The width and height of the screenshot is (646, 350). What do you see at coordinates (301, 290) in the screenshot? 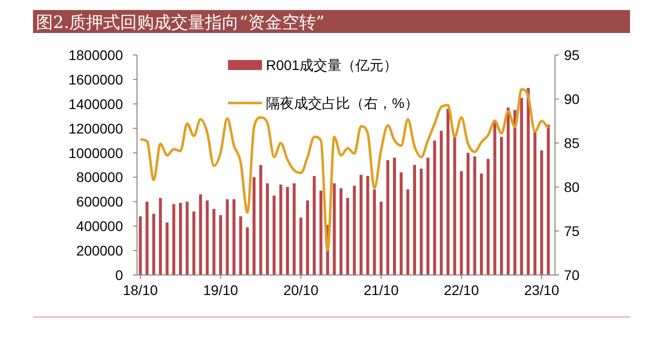
I see `x-tick-label: 20/10` at bounding box center [301, 290].